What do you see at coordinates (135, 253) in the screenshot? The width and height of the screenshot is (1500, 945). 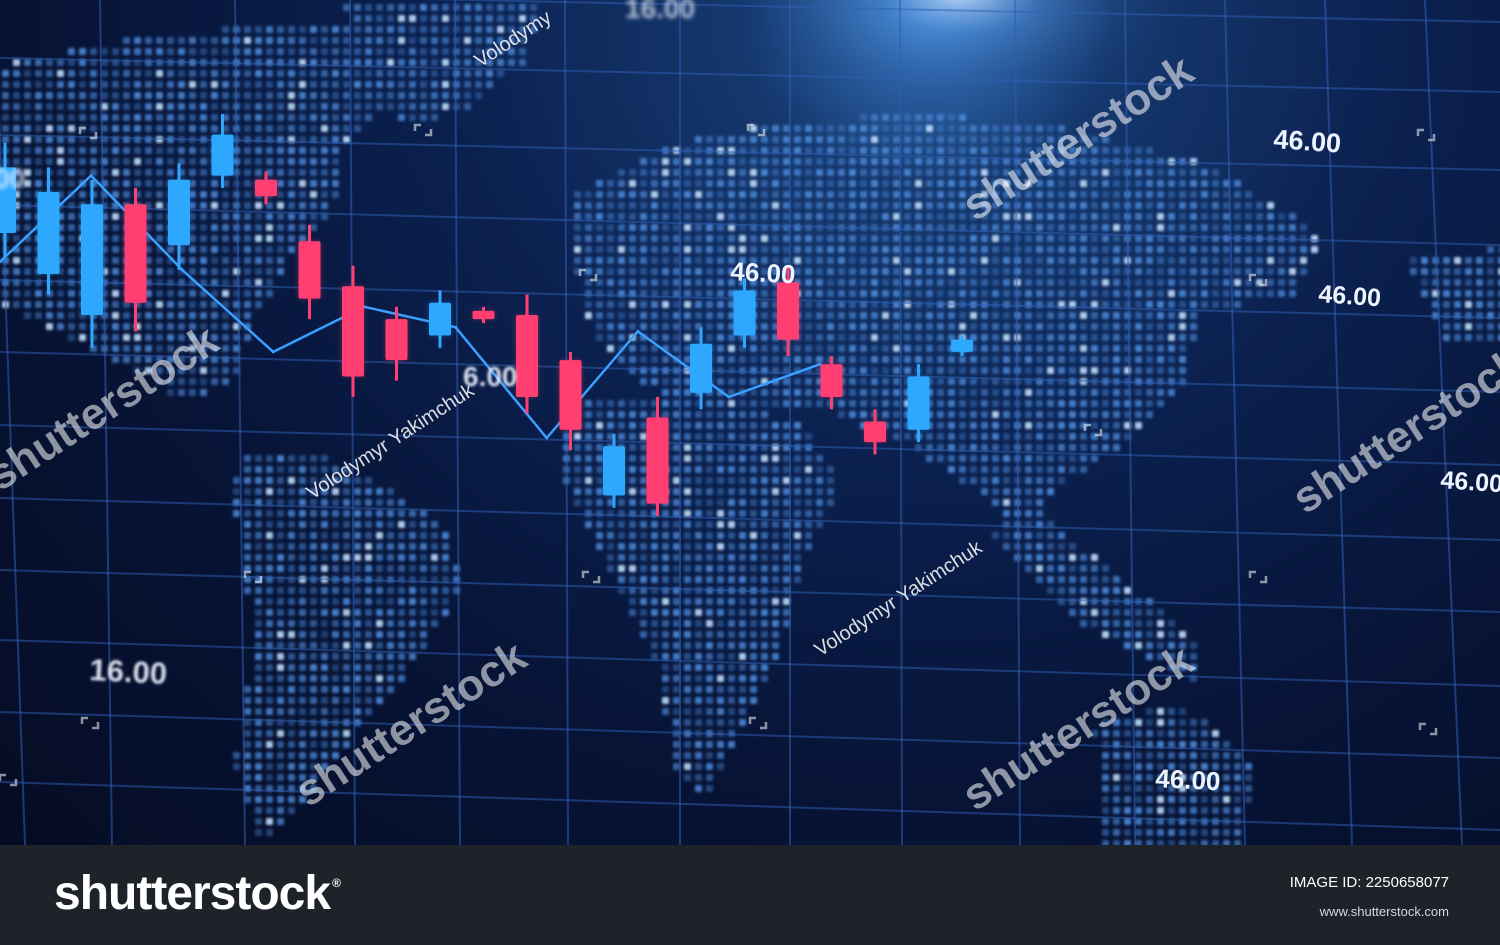 I see `candle-glow` at bounding box center [135, 253].